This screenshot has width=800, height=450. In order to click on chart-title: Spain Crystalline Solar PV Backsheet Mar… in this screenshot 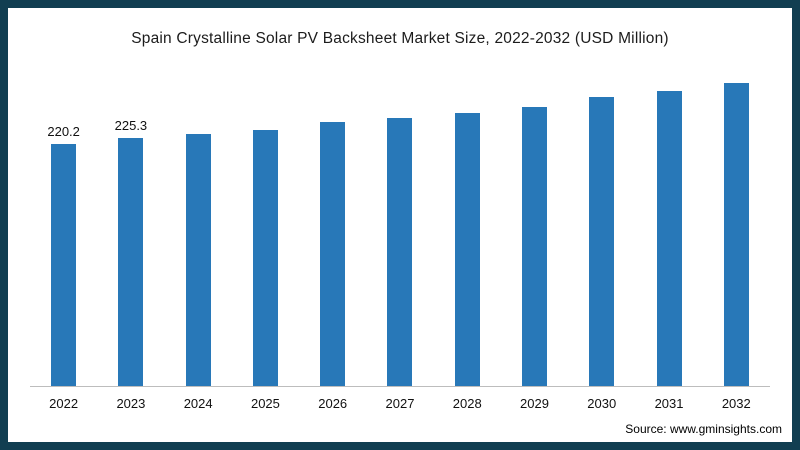, I will do `click(400, 38)`.